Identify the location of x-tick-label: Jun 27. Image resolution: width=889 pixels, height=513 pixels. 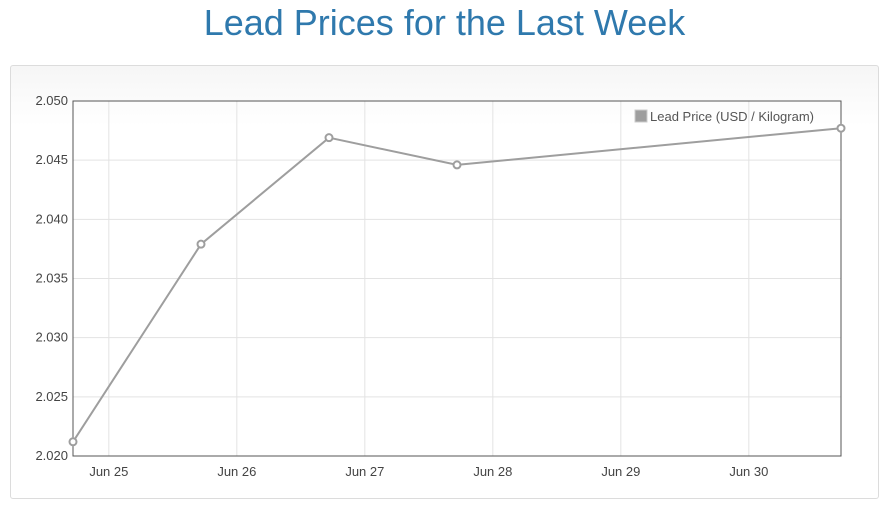
(364, 471).